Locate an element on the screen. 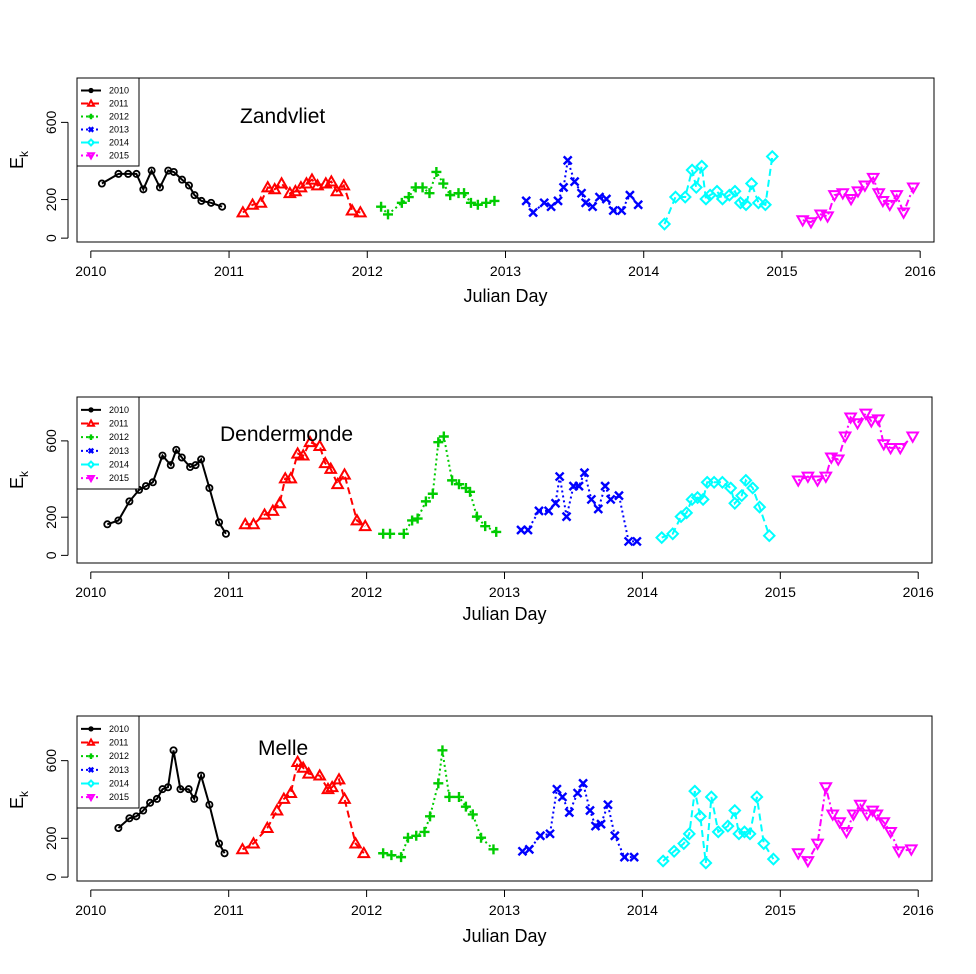 The image size is (976, 974). x-axis-title: Julian Day is located at coordinates (504, 614).